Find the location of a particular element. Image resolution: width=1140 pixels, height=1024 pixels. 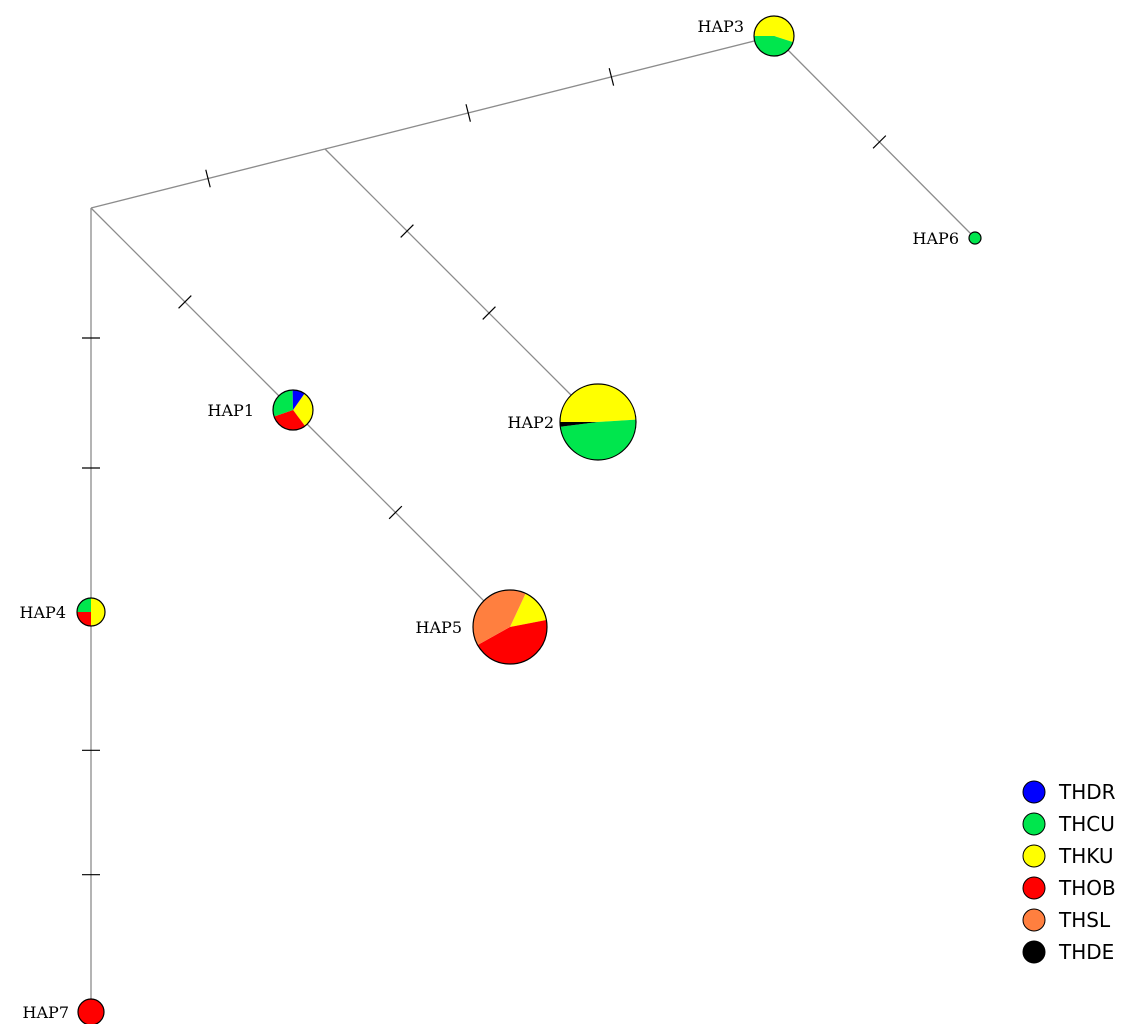

haplotype-node-hap6 is located at coordinates (975, 238).